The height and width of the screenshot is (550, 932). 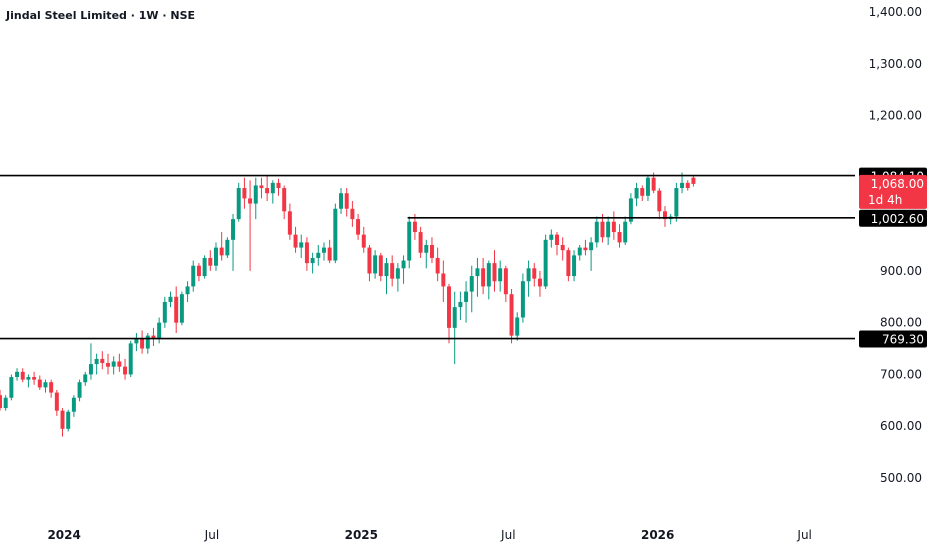 What do you see at coordinates (901, 323) in the screenshot?
I see `y-tick-label: 800.00` at bounding box center [901, 323].